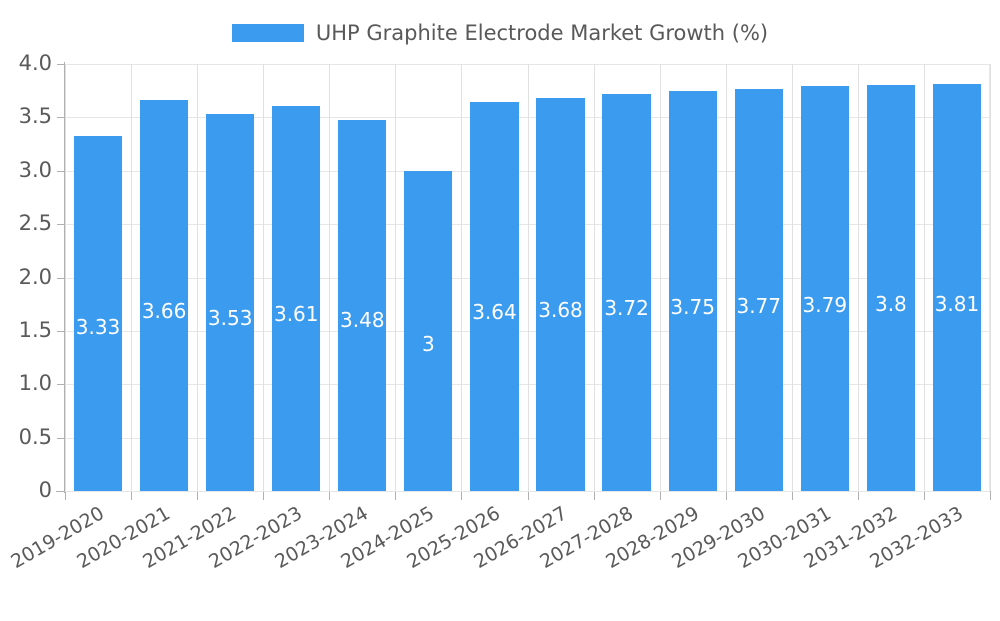  Describe the element at coordinates (45, 490) in the screenshot. I see `y-axis-tick-label: 0` at that location.